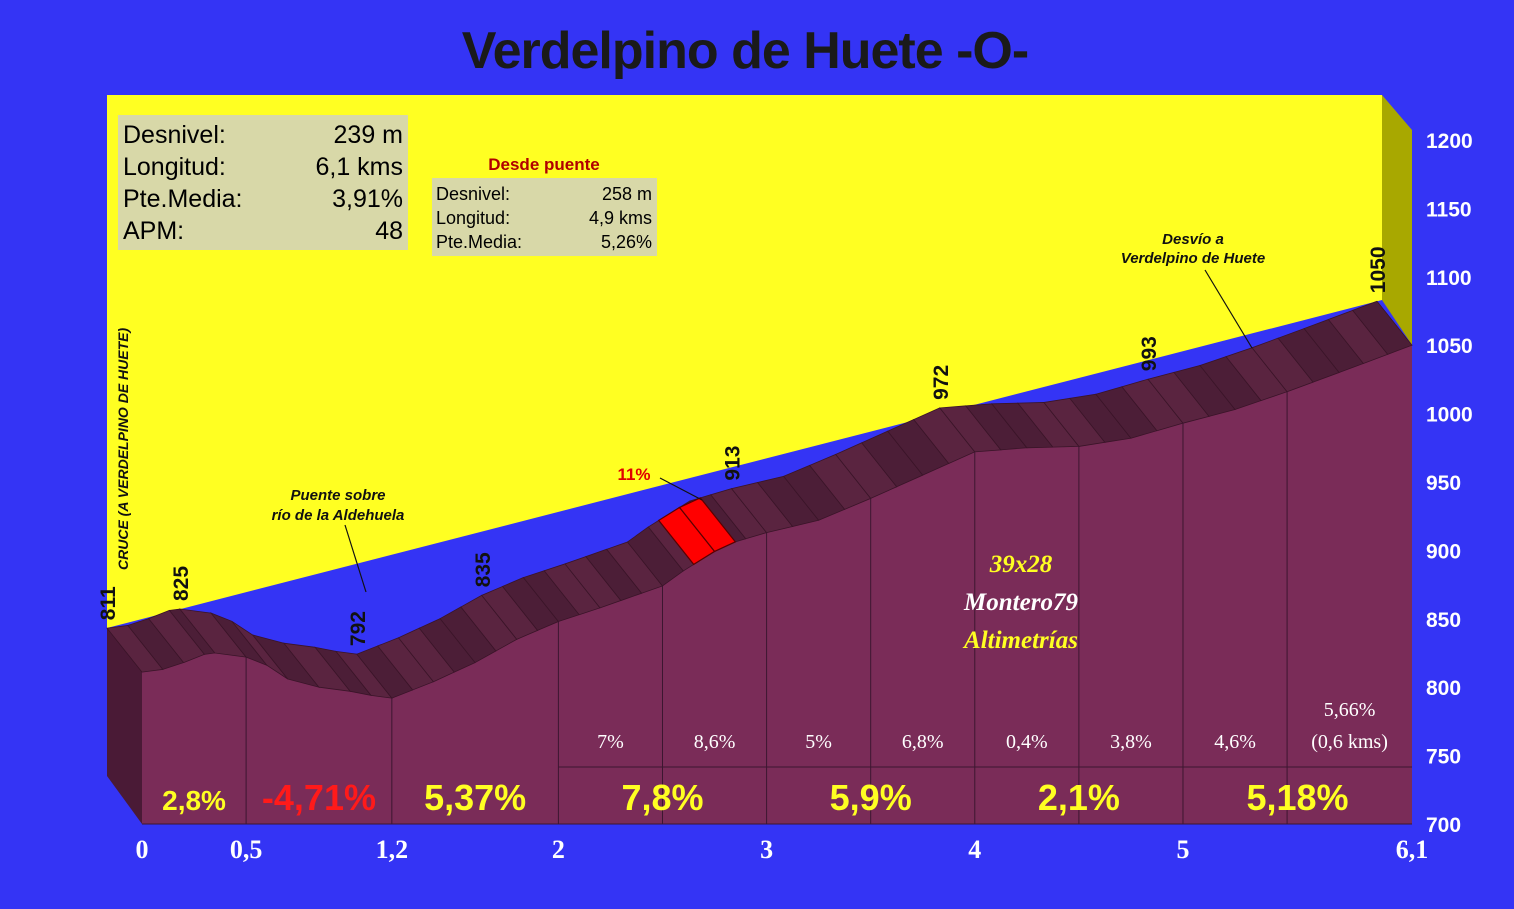 The image size is (1514, 909). What do you see at coordinates (782, 849) in the screenshot?
I see `x-axis-ticks: 0 0,5 1,2 2 3 4 5 6,1` at bounding box center [782, 849].